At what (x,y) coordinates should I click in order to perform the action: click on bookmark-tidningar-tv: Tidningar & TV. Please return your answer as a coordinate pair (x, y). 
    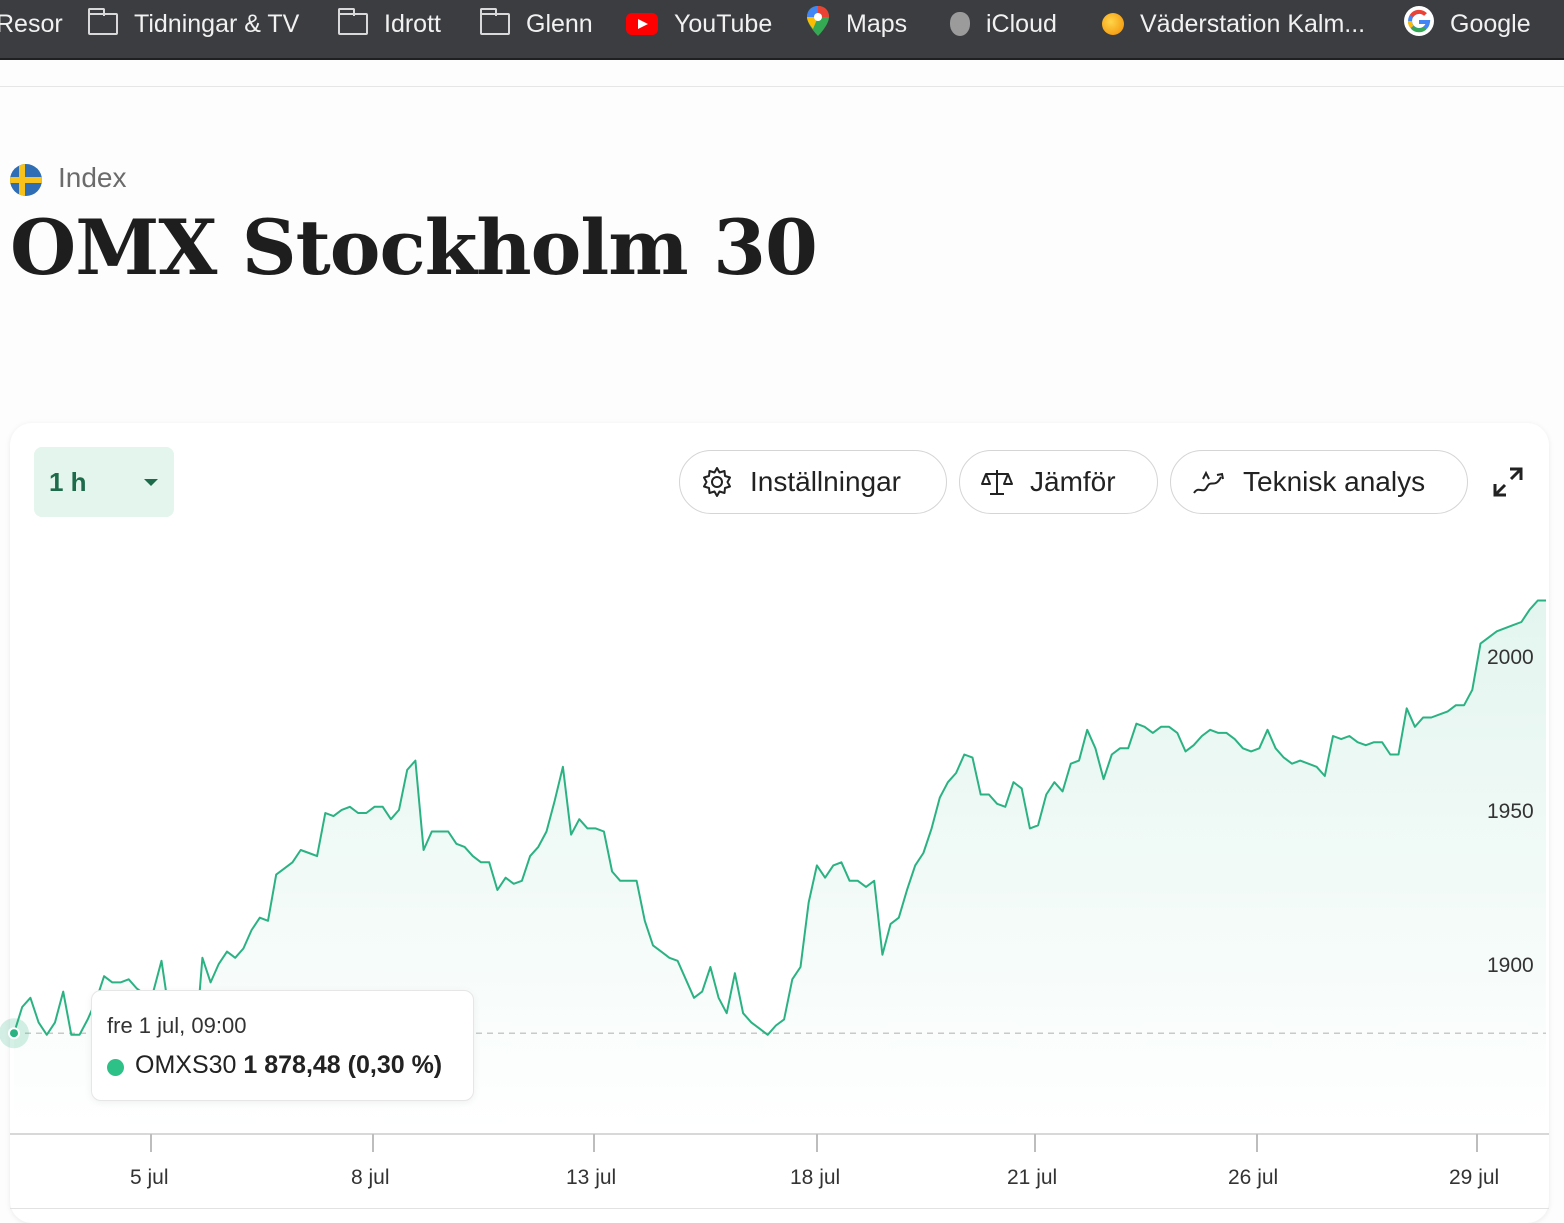
    Looking at the image, I should click on (193, 24).